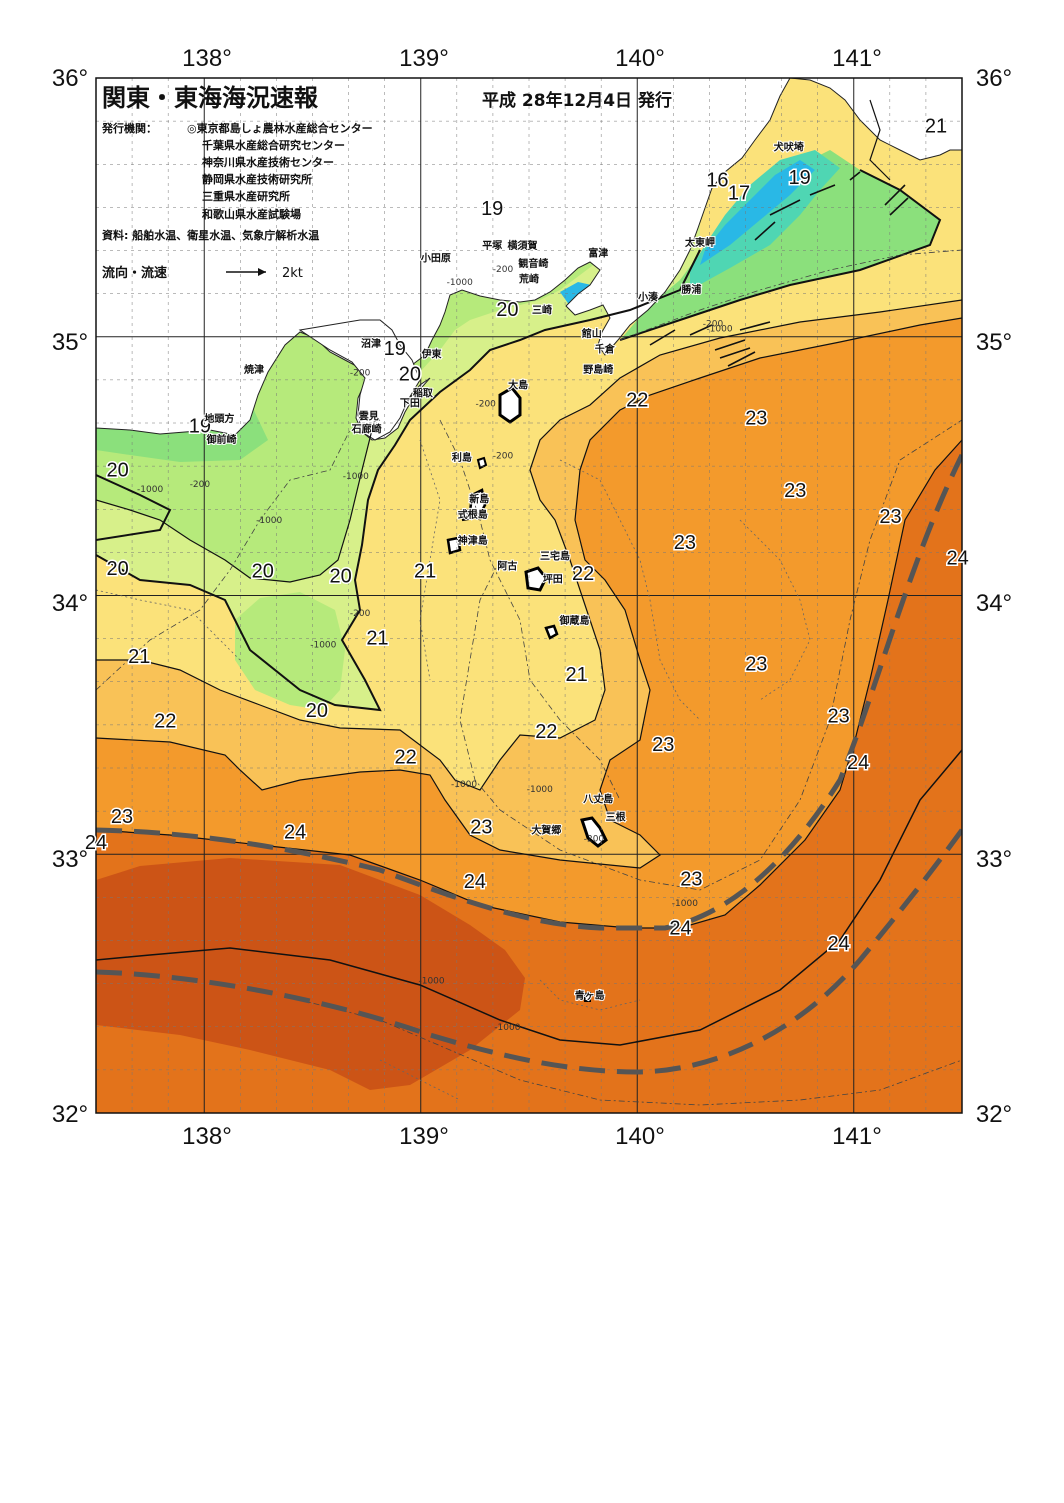  Describe the element at coordinates (210, 235) in the screenshot. I see `data-source: 資料: 船舶水温、衛星水温、気象庁解析水温` at that location.